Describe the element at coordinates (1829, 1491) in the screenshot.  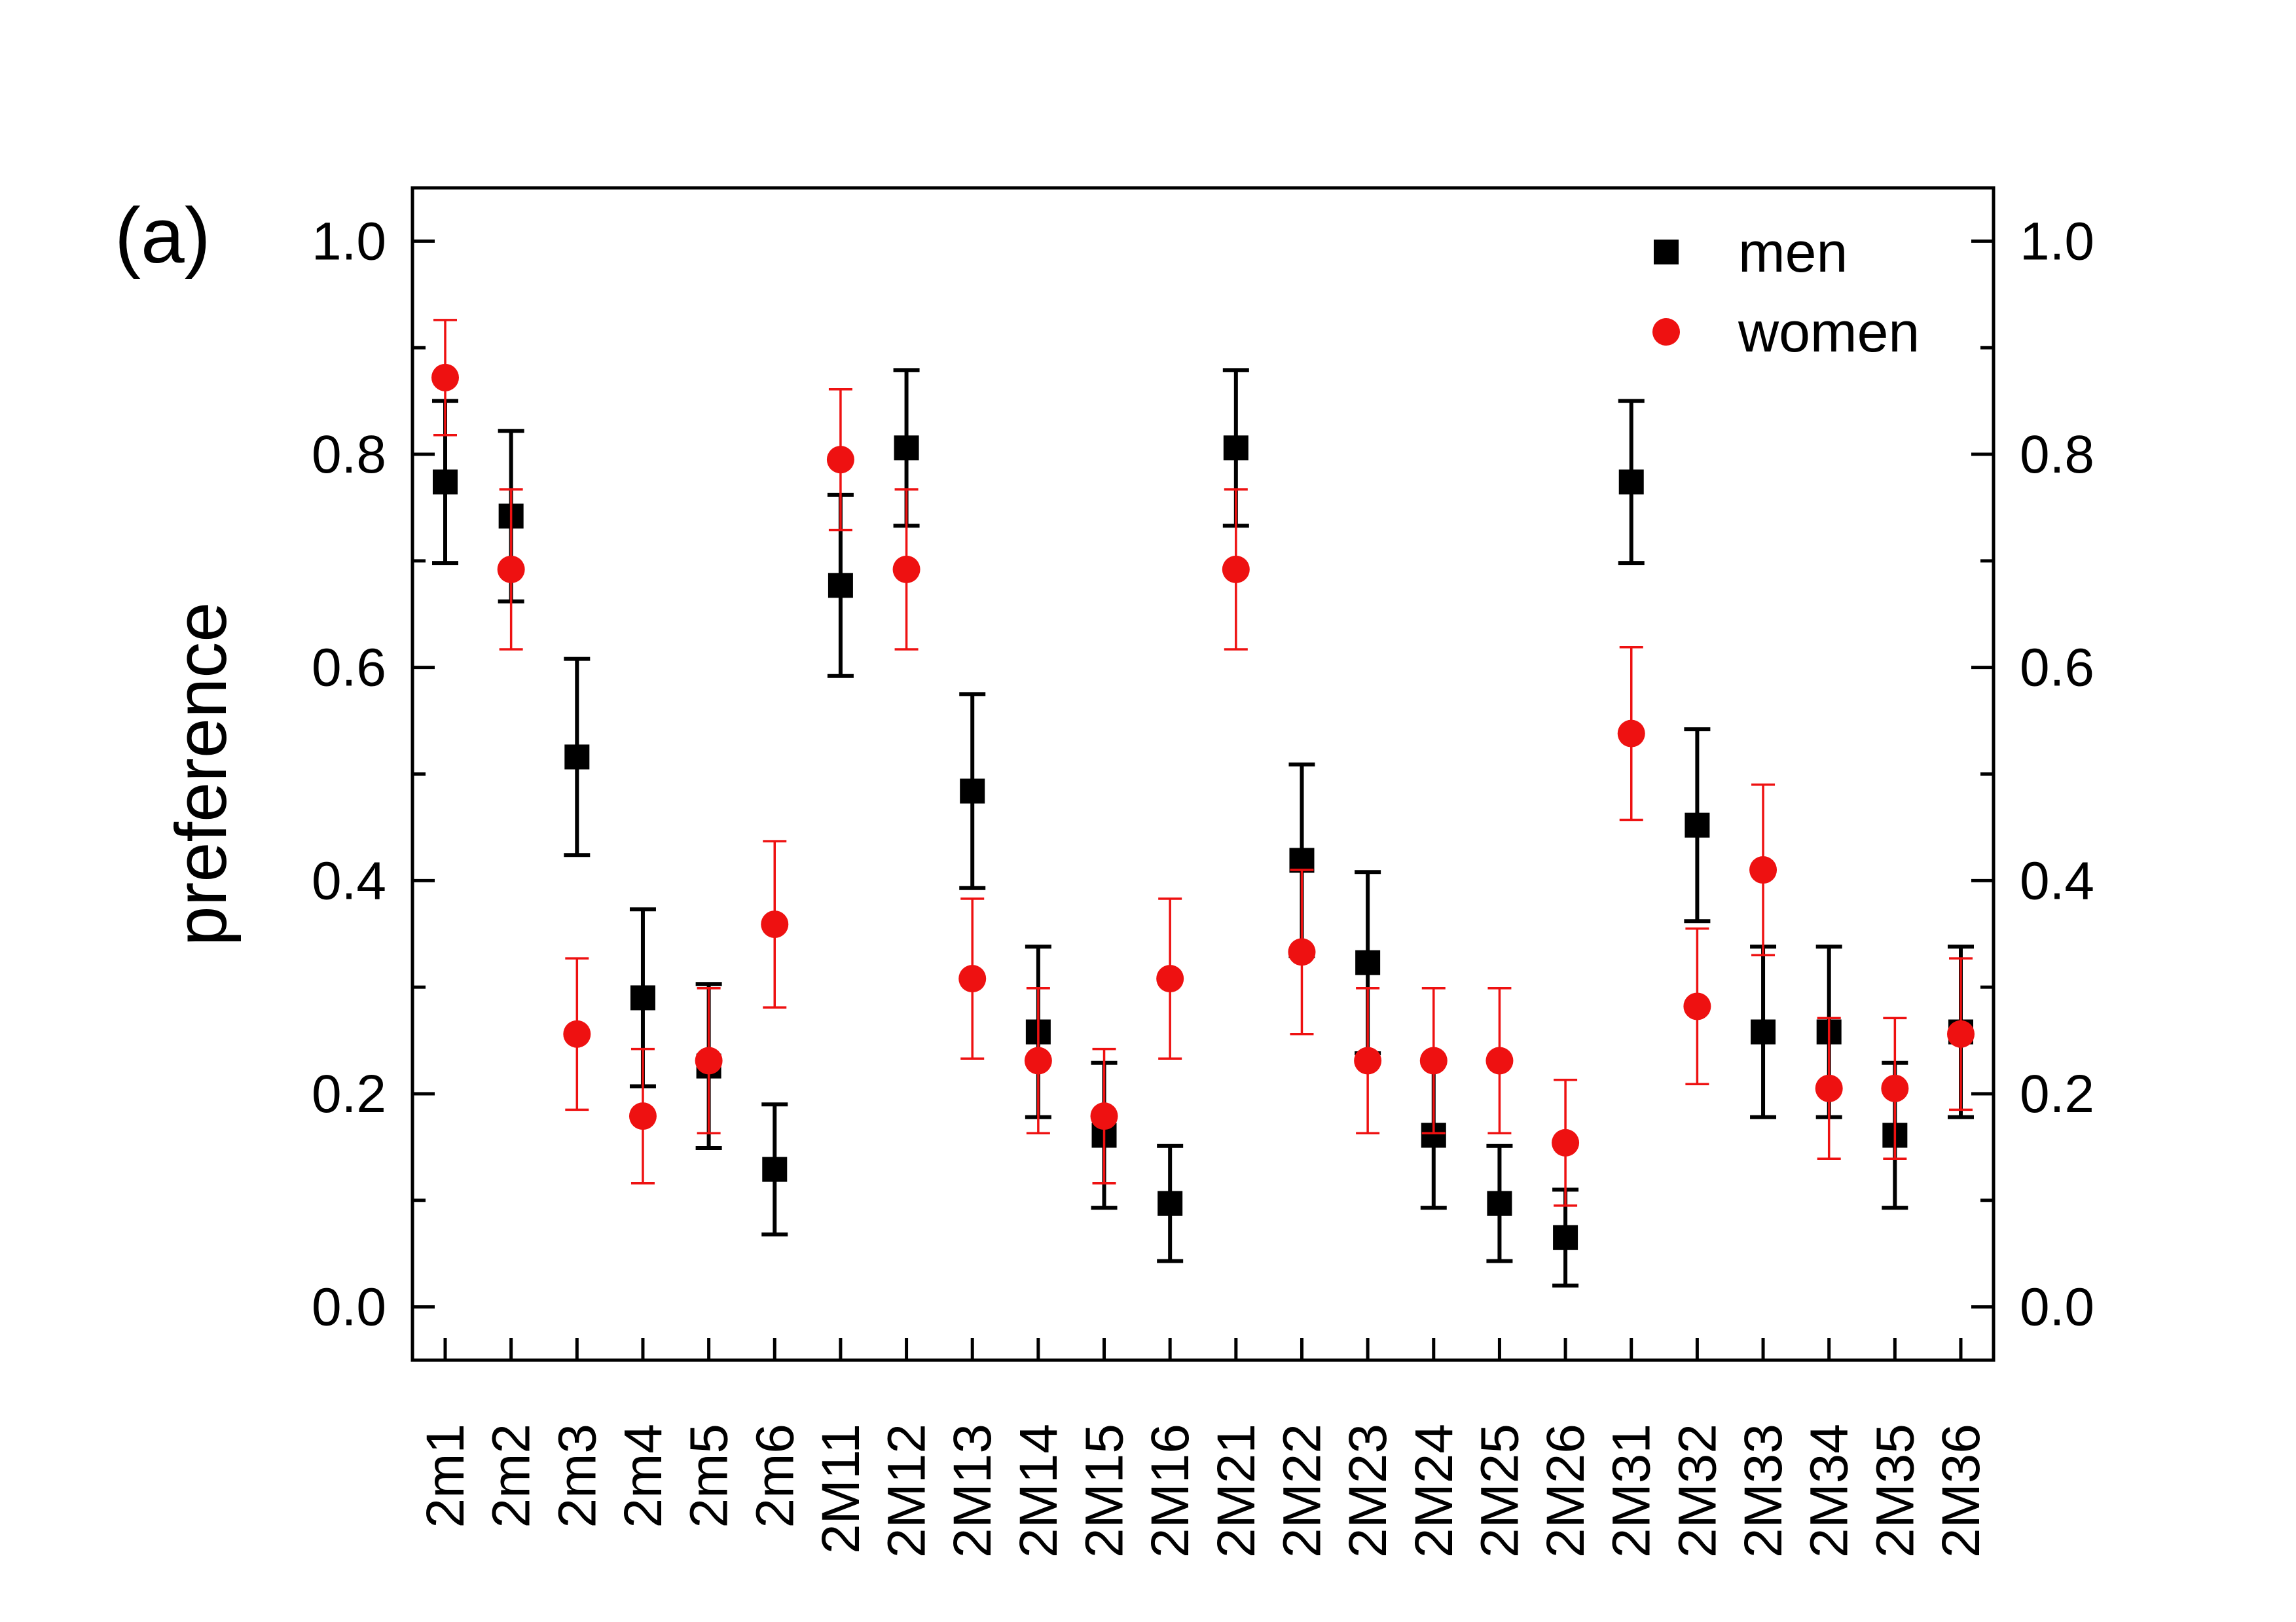
I see `x-tick-label: 2M34` at that location.